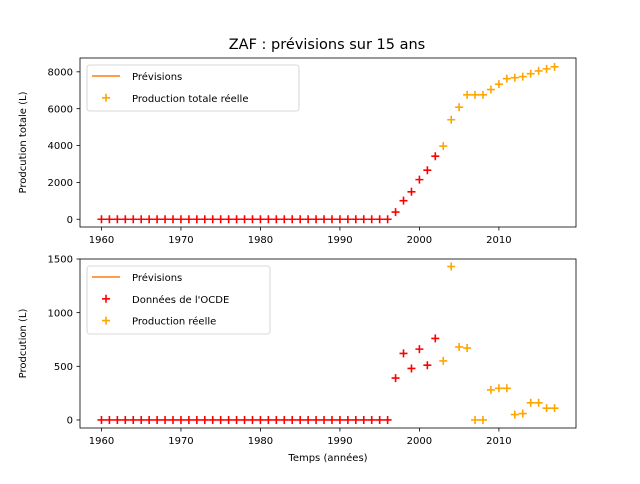 This screenshot has width=640, height=484. I want to click on y-tick-label: 8000, so click(60, 72).